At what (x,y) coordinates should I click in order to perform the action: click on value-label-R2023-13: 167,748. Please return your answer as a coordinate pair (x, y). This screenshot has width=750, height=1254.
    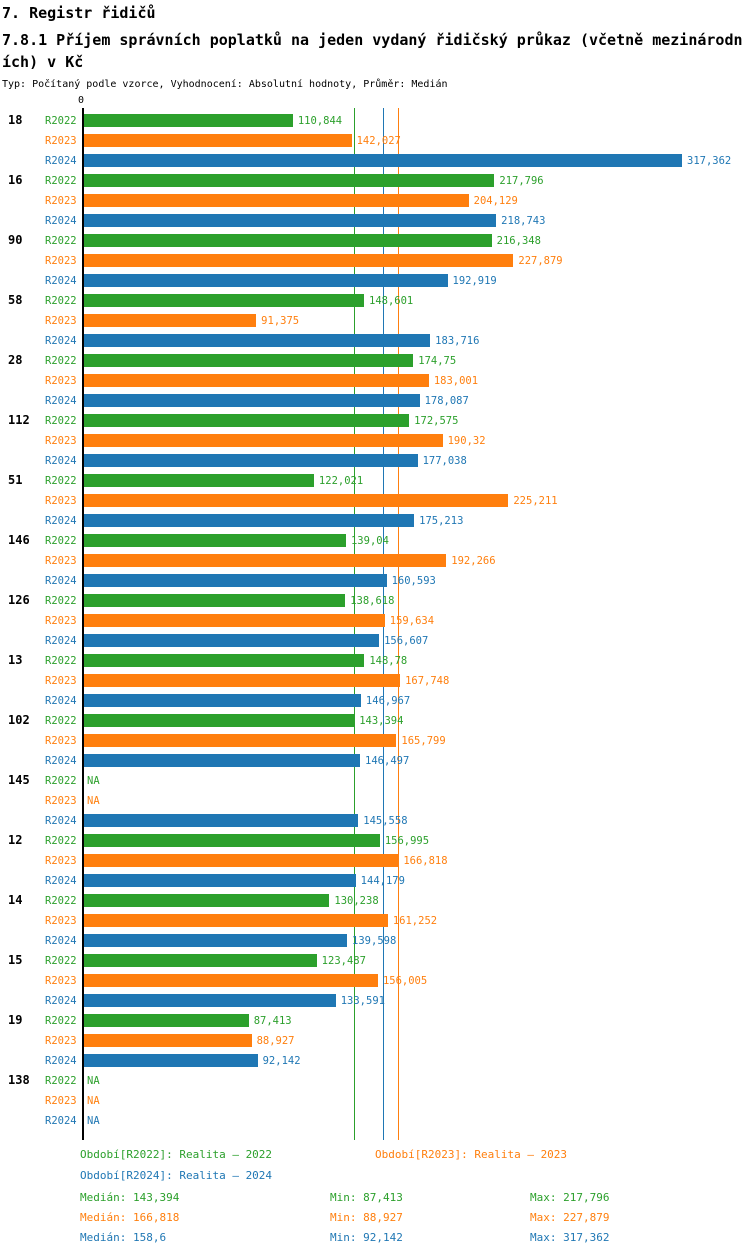
    Looking at the image, I should click on (427, 681).